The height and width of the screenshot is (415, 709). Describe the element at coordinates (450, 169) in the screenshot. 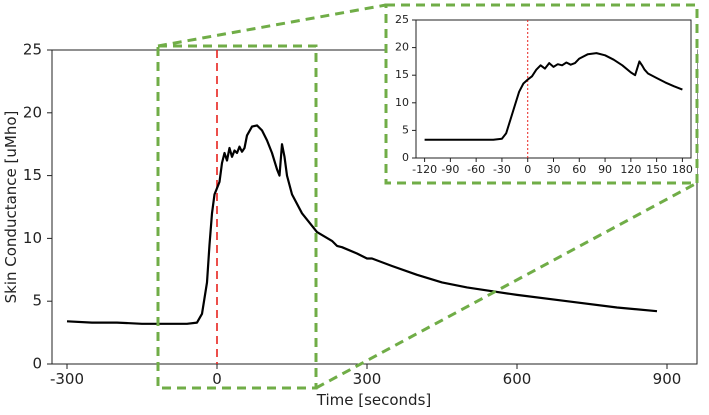

I see `inset-x-tick-label: -90` at that location.